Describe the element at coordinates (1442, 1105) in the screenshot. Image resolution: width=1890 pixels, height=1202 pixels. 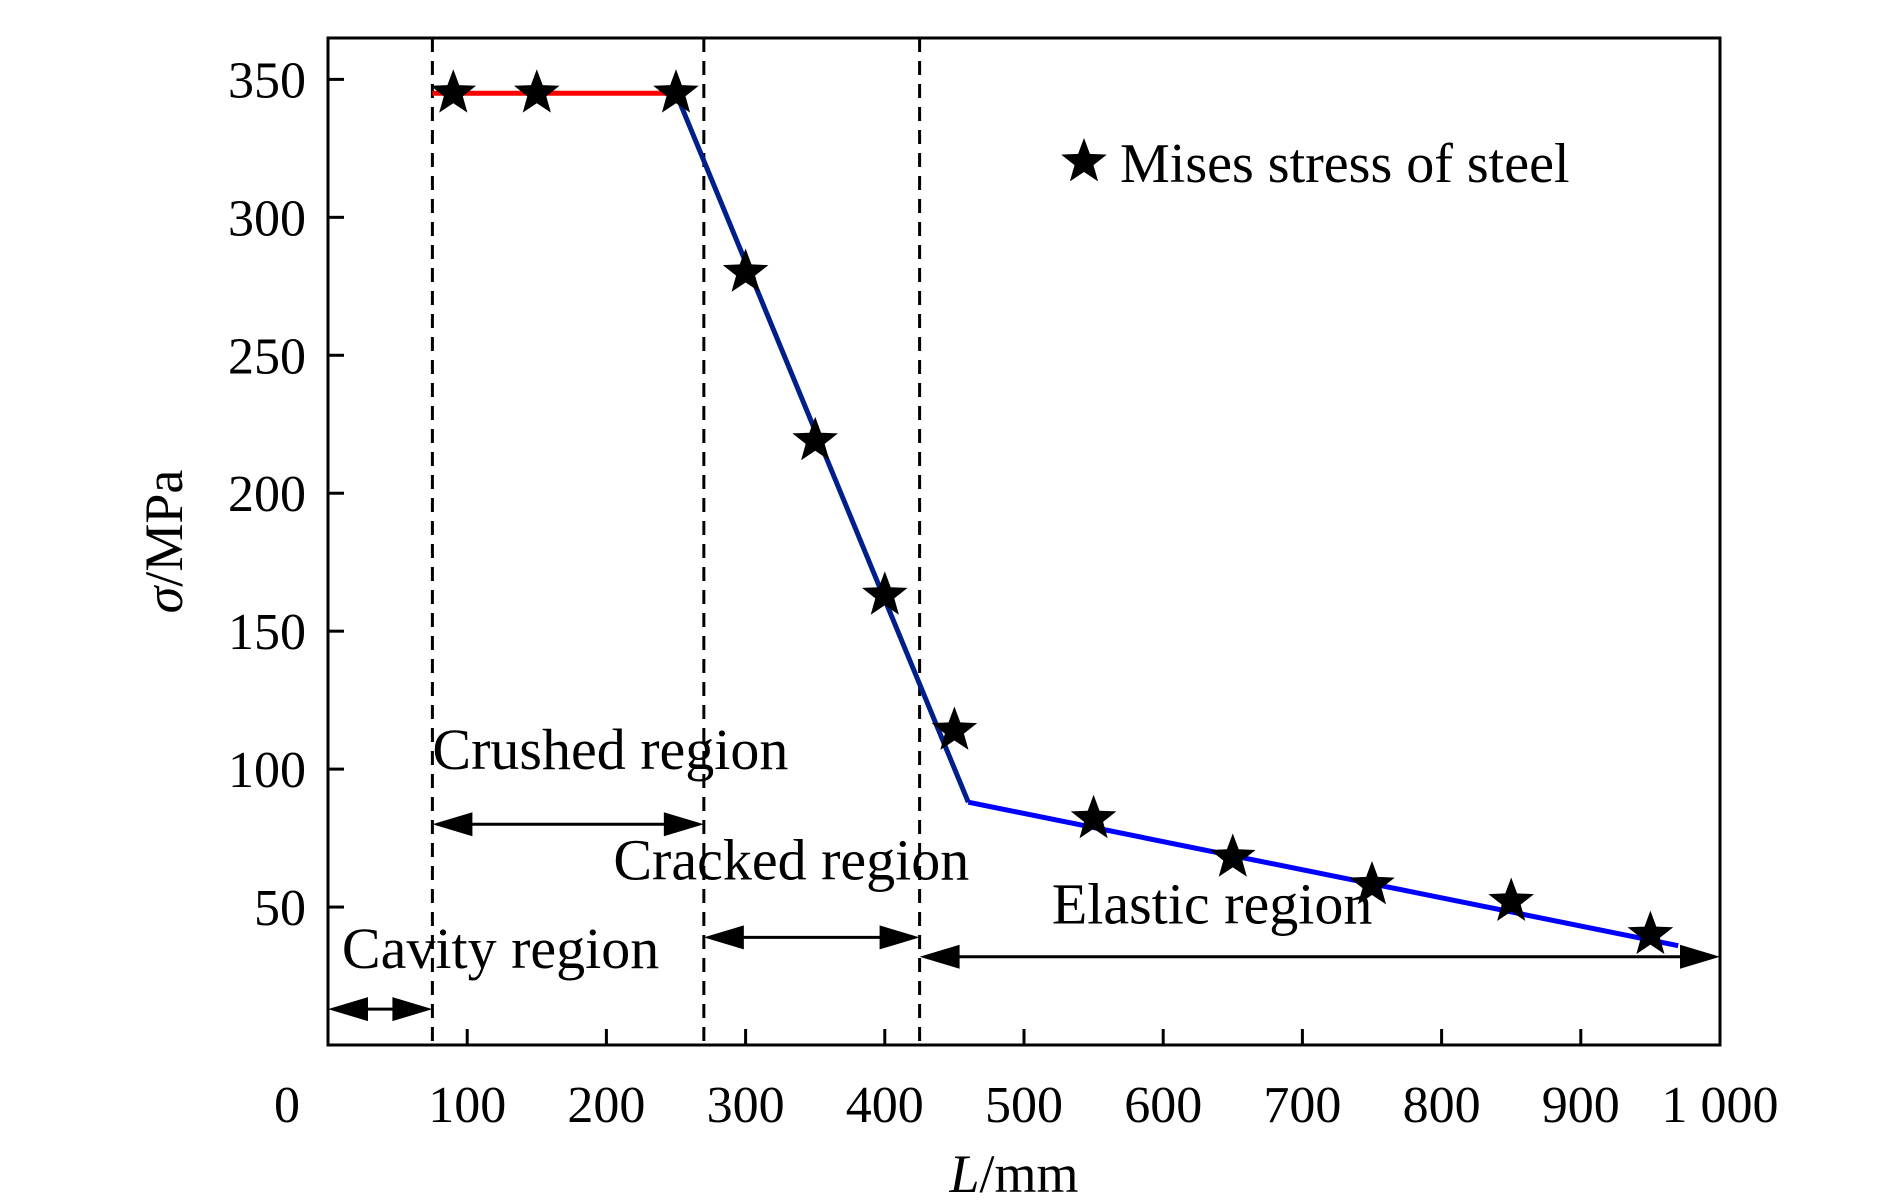
I see `x-tick-label: 800` at that location.